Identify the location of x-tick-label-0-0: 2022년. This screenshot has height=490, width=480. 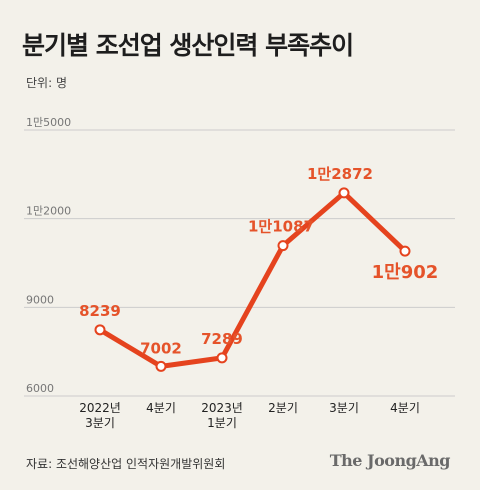
(100, 408).